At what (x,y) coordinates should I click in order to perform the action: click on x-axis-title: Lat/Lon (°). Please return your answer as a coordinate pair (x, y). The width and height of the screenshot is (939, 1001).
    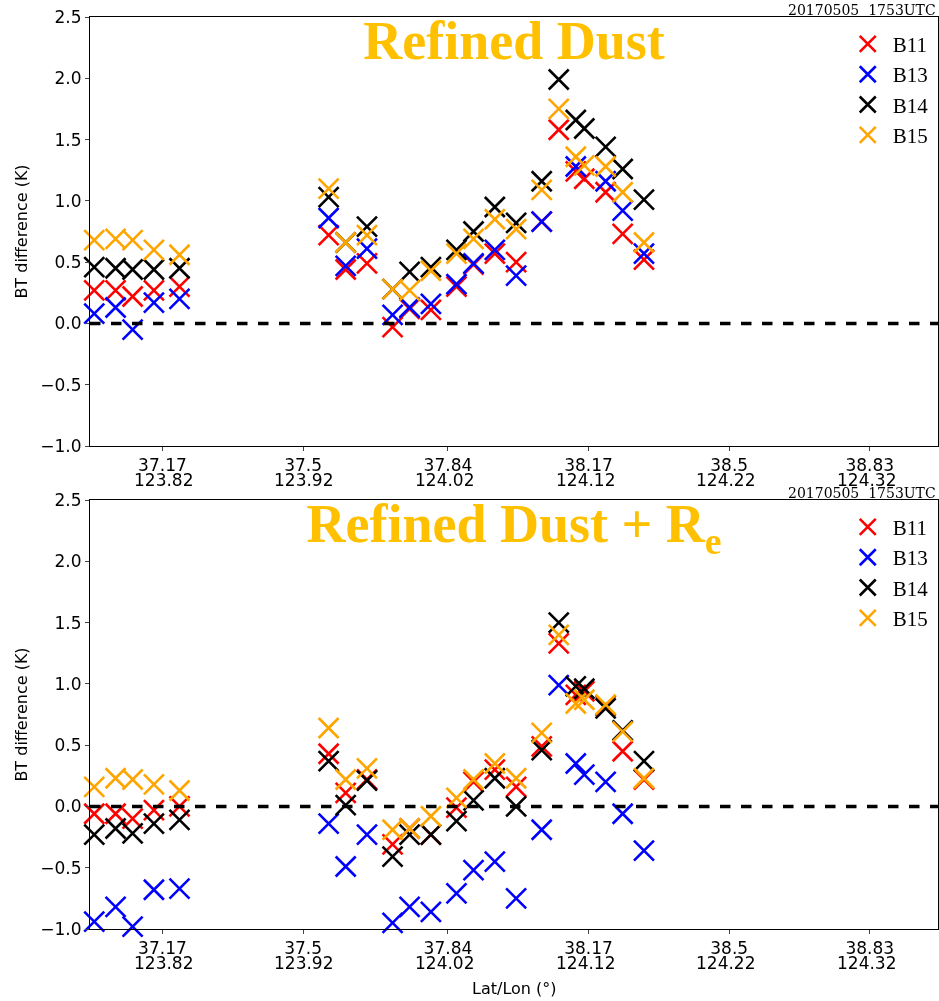
    Looking at the image, I should click on (514, 988).